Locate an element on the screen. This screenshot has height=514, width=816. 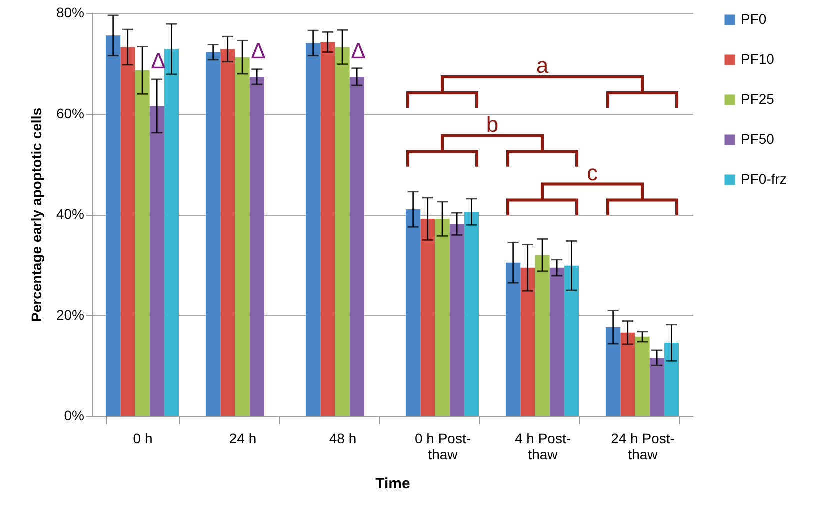
x-tick-label: 0 h Post-thaw is located at coordinates (443, 446).